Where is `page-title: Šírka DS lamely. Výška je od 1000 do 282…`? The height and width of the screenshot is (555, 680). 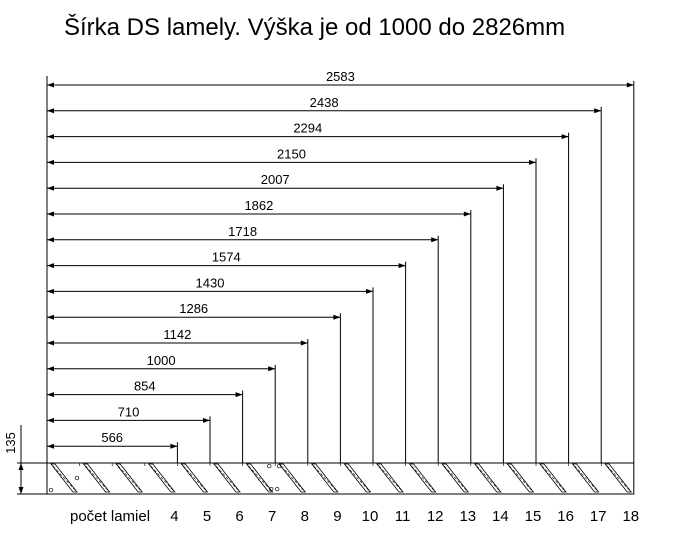 page-title: Šírka DS lamely. Výška je od 1000 do 282… is located at coordinates (315, 27).